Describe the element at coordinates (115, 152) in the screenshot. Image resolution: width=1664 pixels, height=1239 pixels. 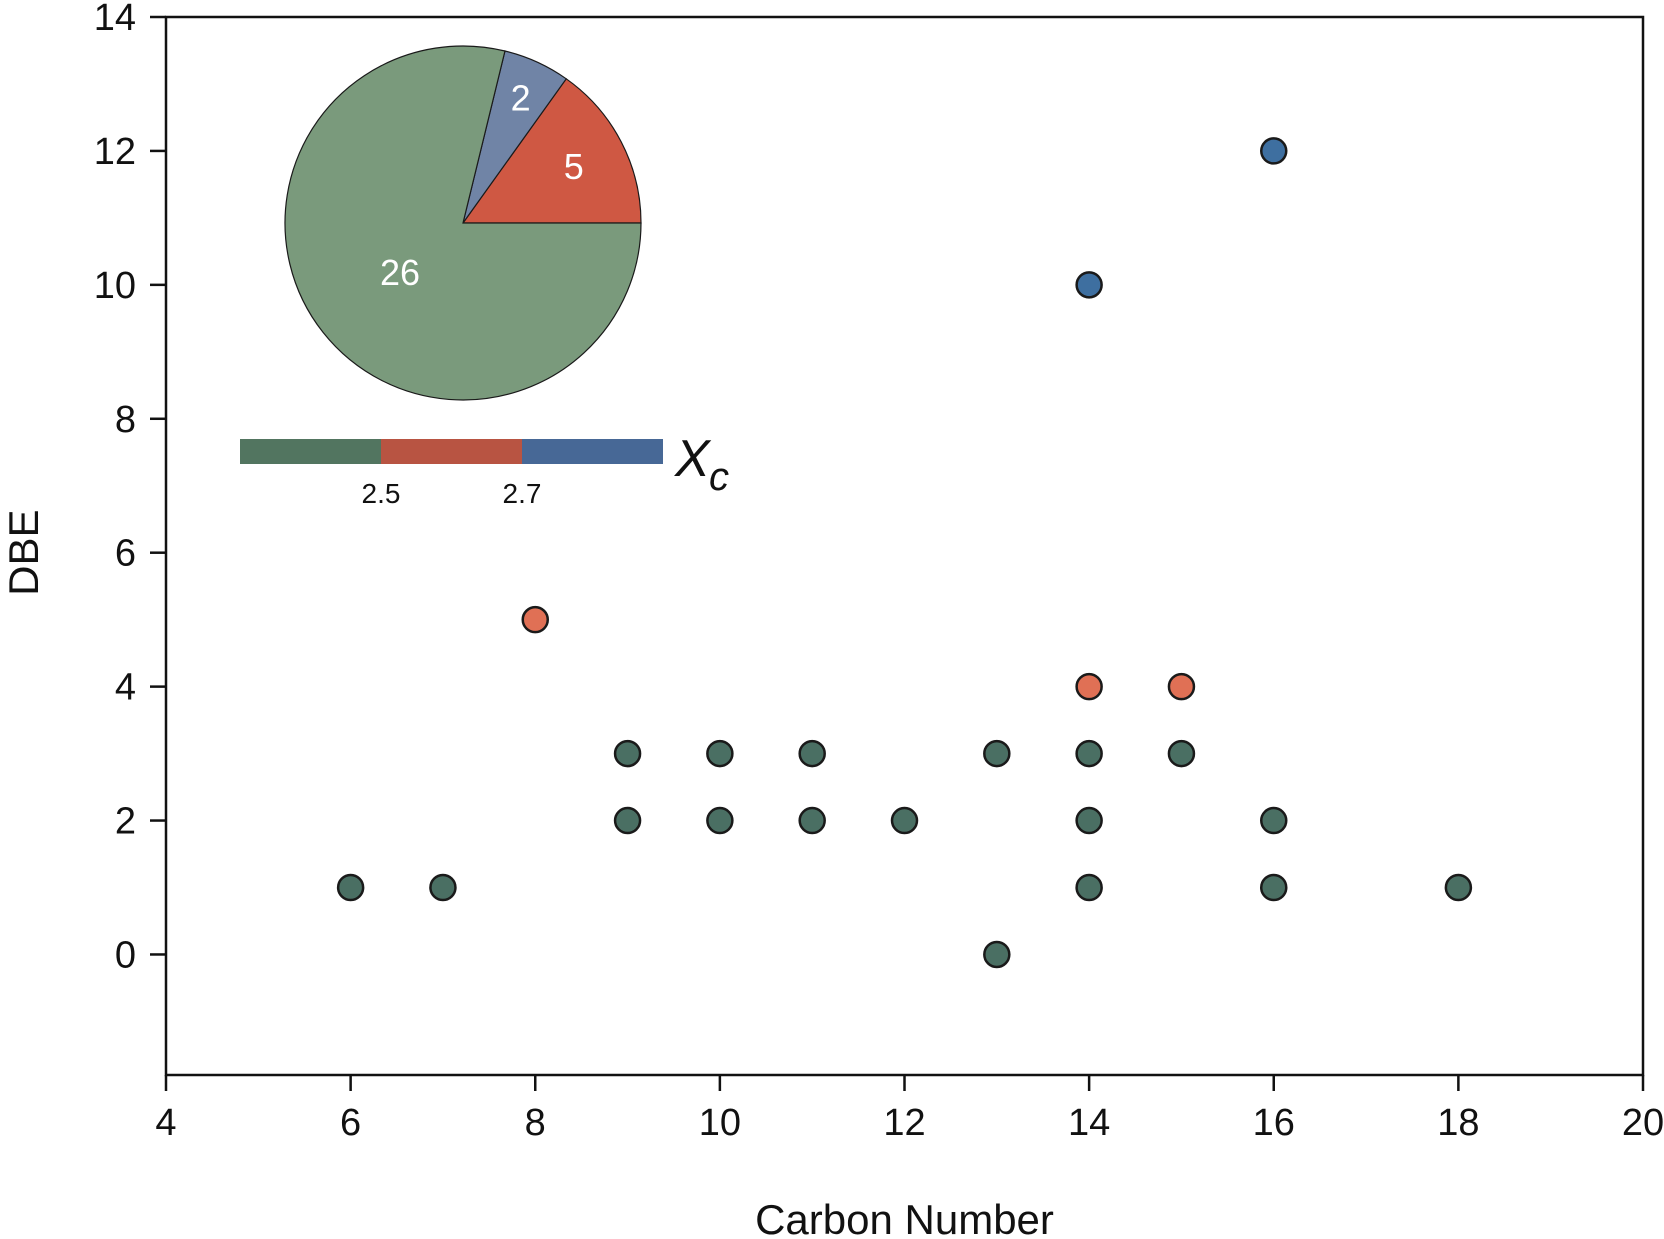
I see `y-tick-label: 12` at that location.